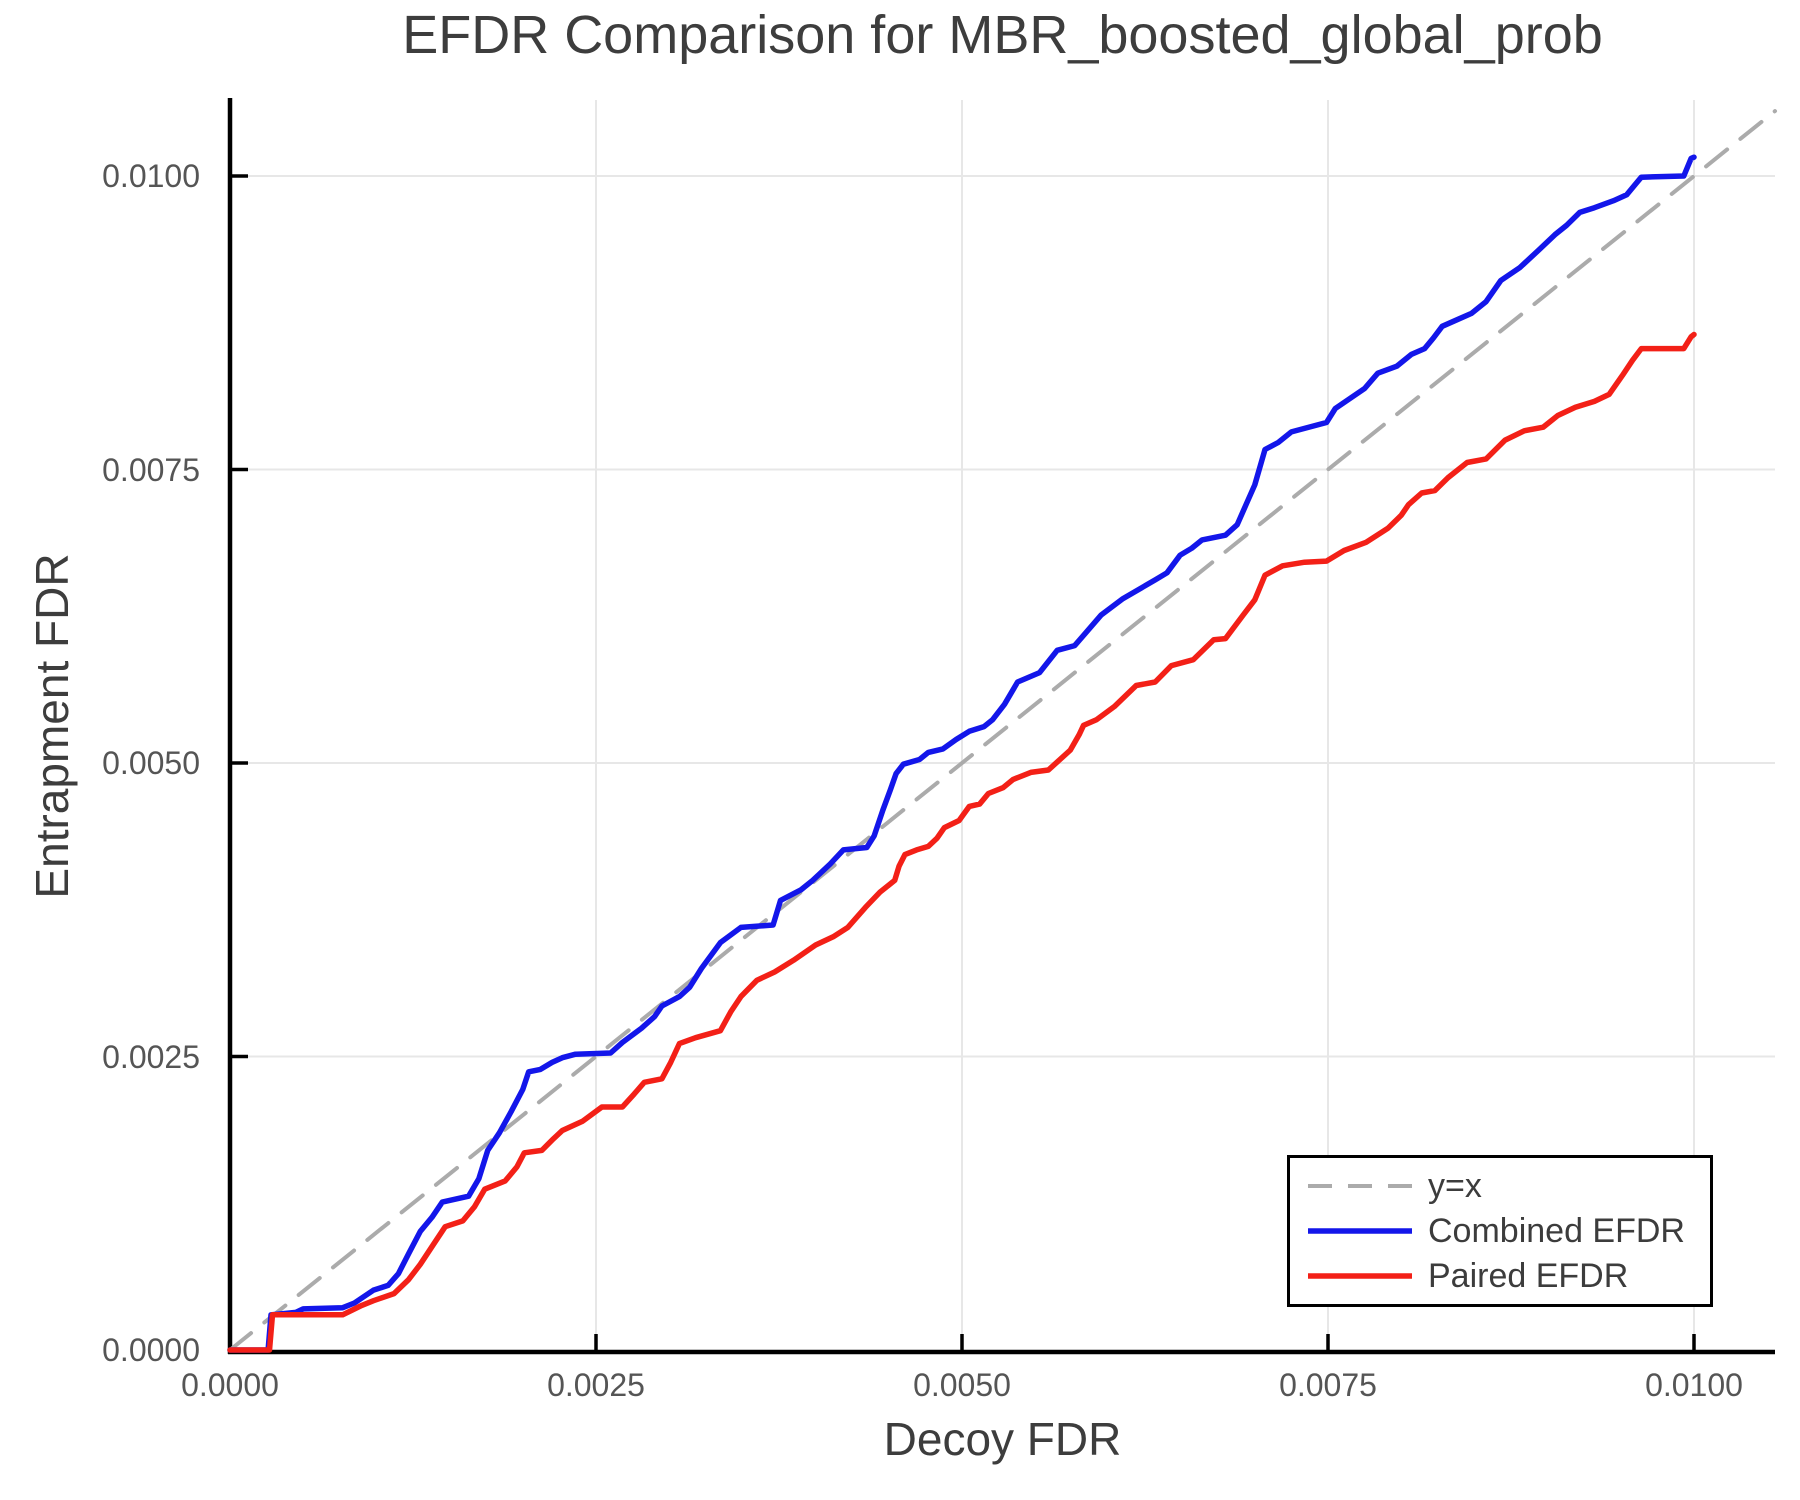  Describe the element at coordinates (1328, 1385) in the screenshot. I see `x-tick-label: 0.0075` at that location.